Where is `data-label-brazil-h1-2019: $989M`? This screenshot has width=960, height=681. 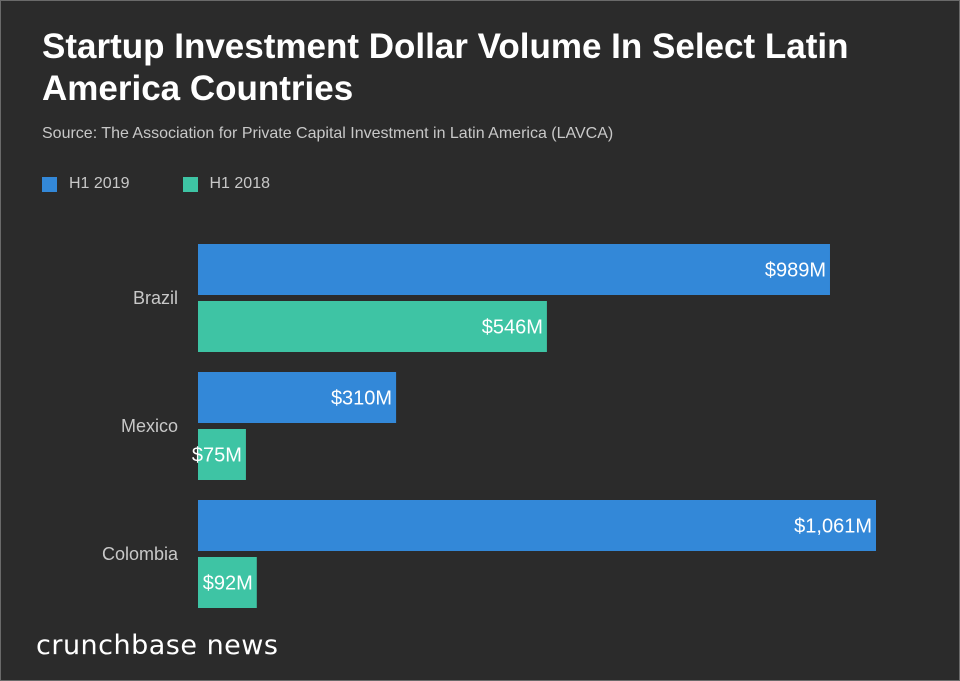 data-label-brazil-h1-2019: $989M is located at coordinates (795, 271).